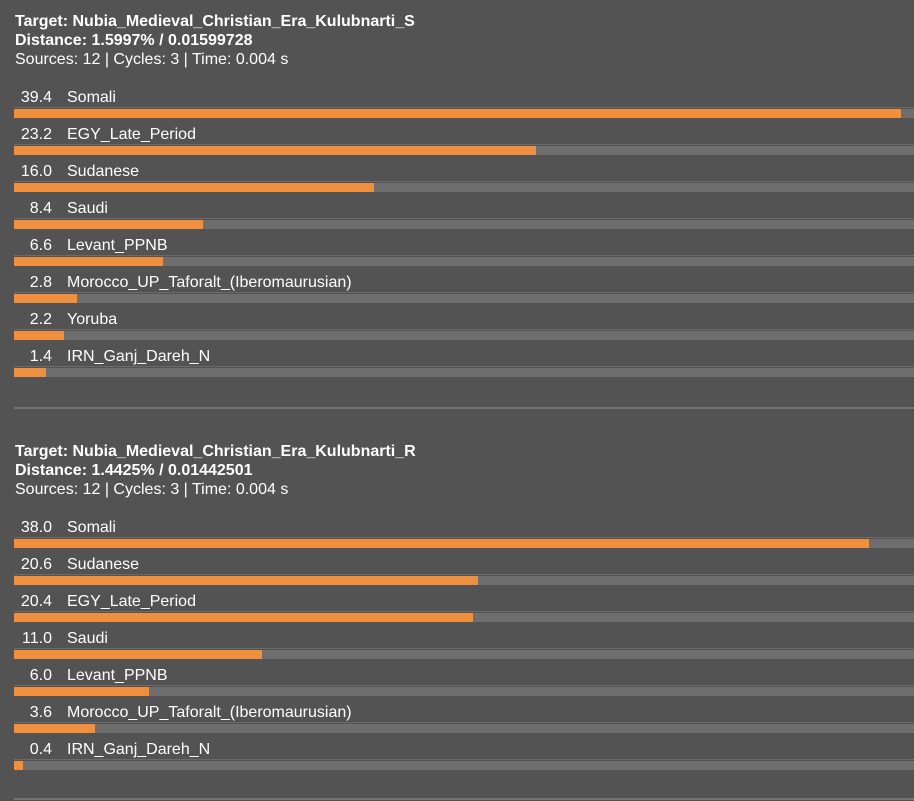 The image size is (914, 801). What do you see at coordinates (36, 564) in the screenshot?
I see `source-percent: 20.6` at bounding box center [36, 564].